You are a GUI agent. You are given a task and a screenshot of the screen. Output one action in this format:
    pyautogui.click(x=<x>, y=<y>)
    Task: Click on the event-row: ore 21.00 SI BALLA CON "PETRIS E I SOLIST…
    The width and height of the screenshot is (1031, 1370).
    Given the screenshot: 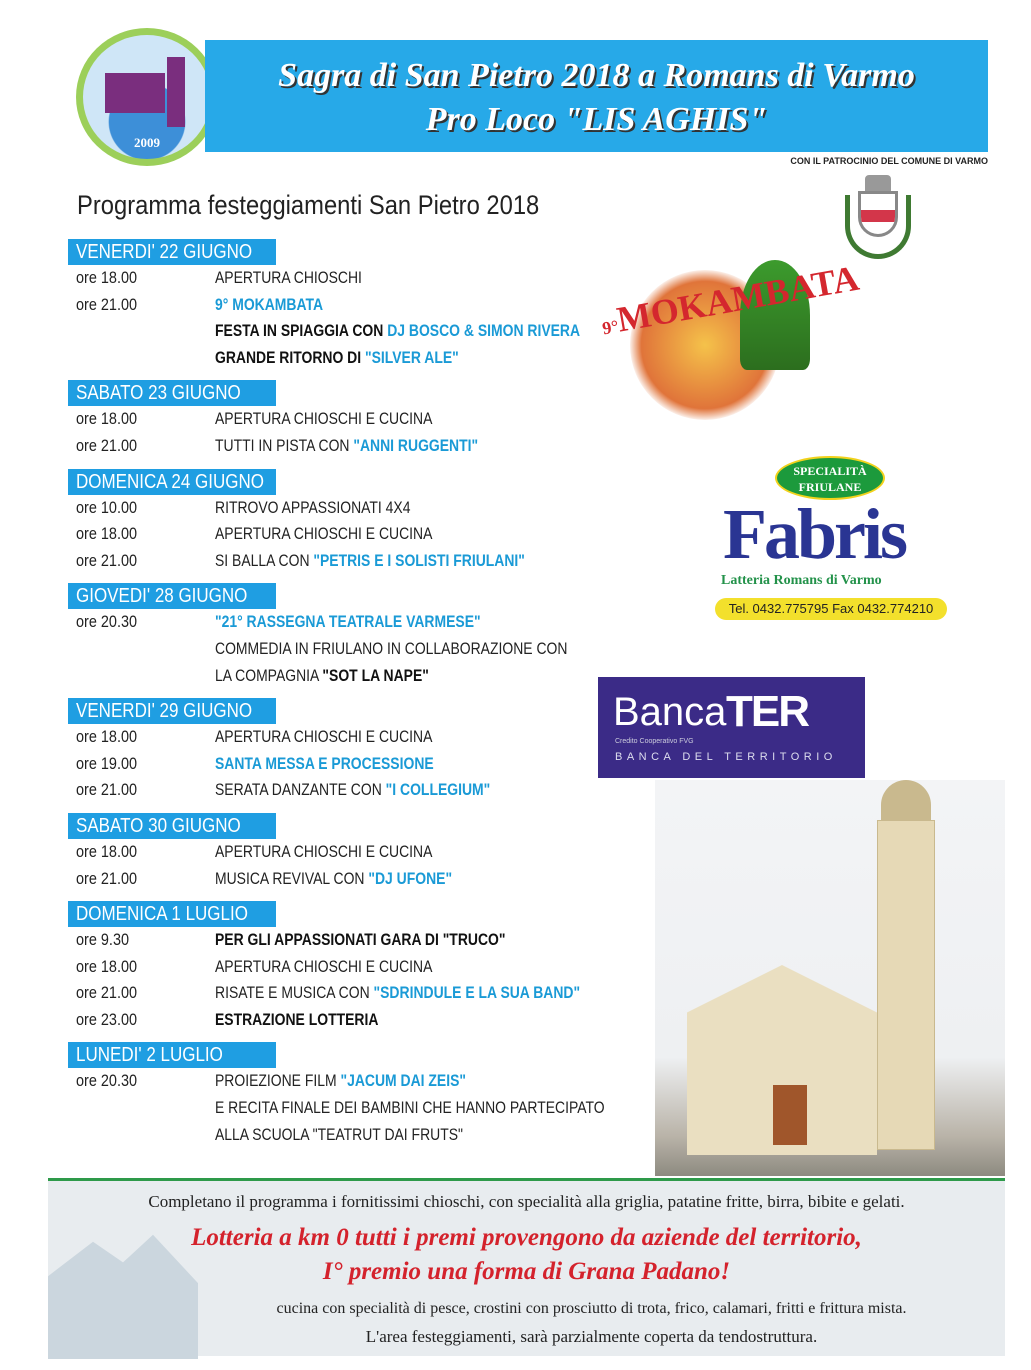 What is the action you would take?
    pyautogui.click(x=348, y=561)
    